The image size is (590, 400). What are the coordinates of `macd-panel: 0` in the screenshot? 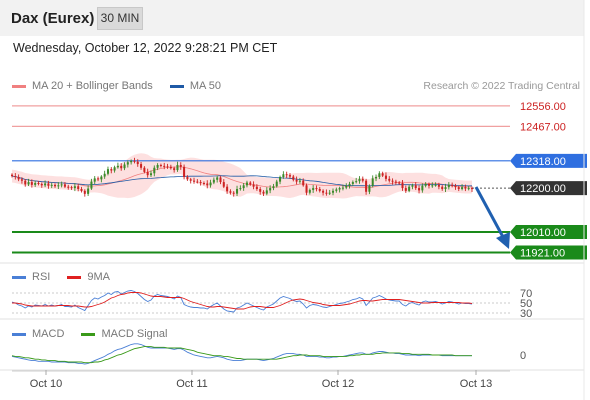 It's located at (268, 354).